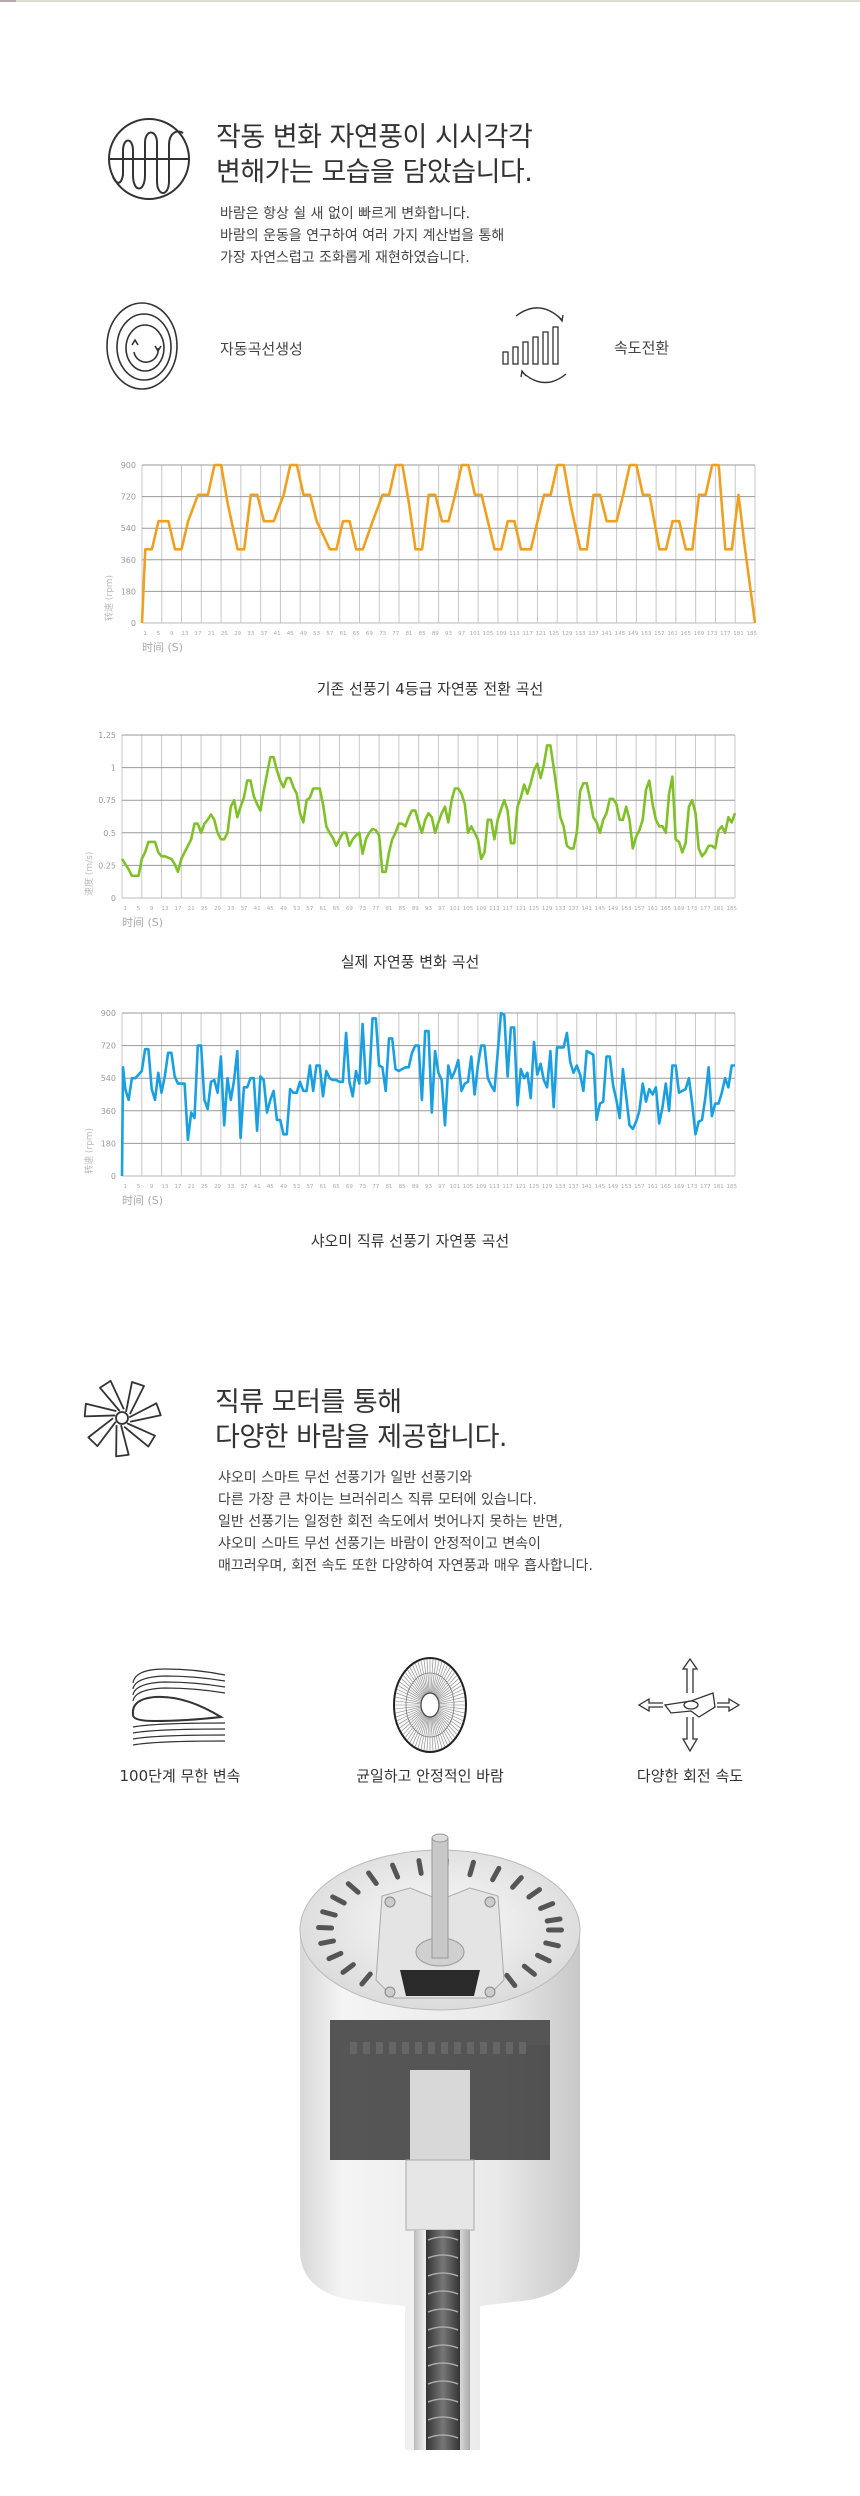  What do you see at coordinates (126, 1187) in the screenshot?
I see `svg-text: 1` at bounding box center [126, 1187].